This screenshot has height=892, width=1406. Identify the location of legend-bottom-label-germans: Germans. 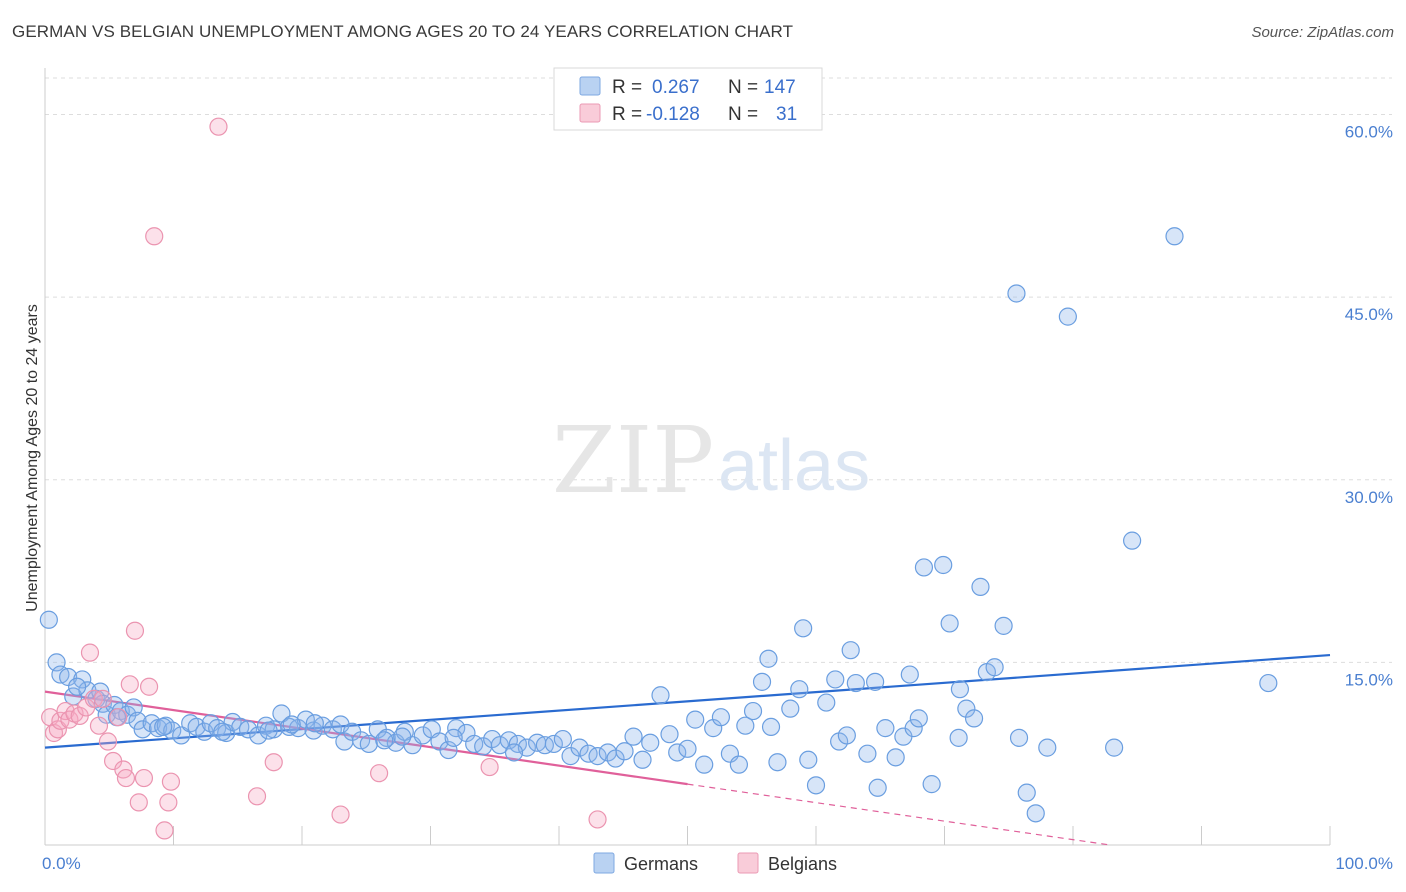
(661, 864).